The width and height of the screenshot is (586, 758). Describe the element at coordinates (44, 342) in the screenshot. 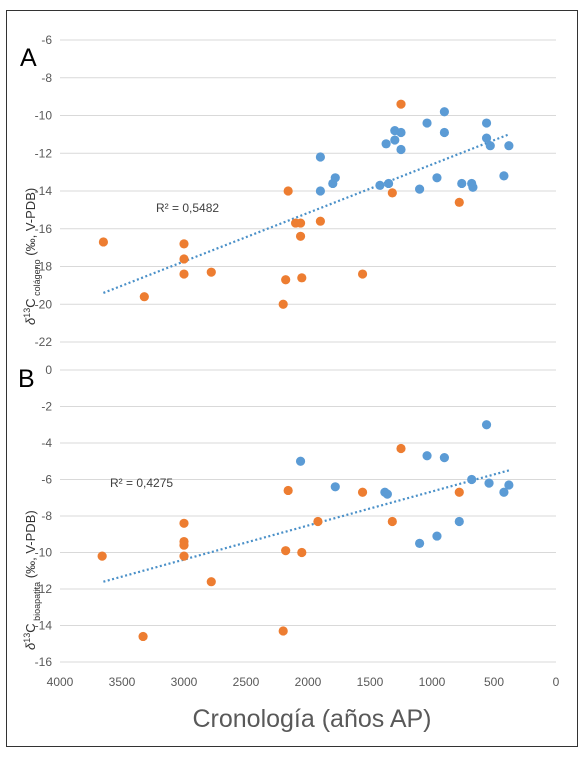

I see `panel-a-y-tick-label: -22` at that location.